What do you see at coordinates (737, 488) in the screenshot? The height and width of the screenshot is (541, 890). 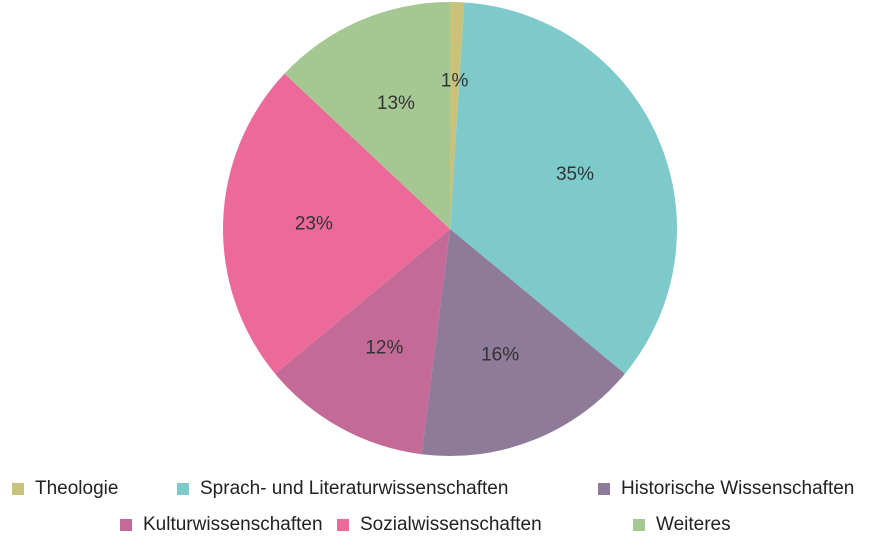 I see `legend-label: Historische Wissenschaften` at bounding box center [737, 488].